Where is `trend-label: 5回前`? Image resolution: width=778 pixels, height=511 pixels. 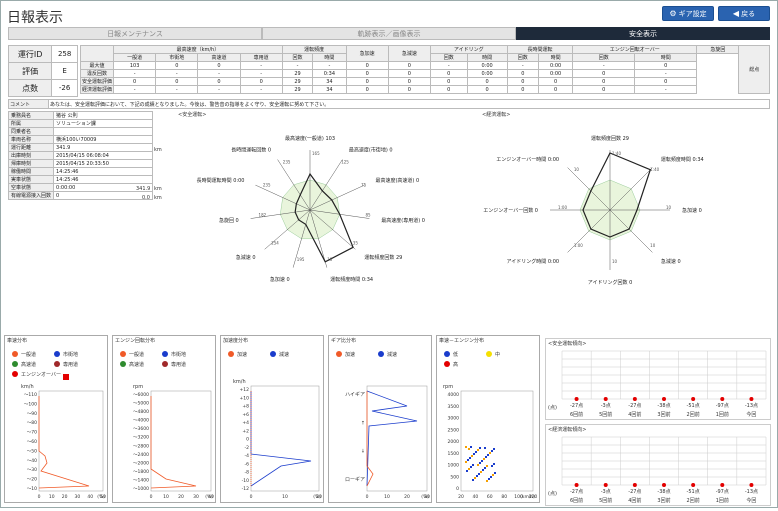
trend-label: 5回前 is located at coordinates (605, 500).